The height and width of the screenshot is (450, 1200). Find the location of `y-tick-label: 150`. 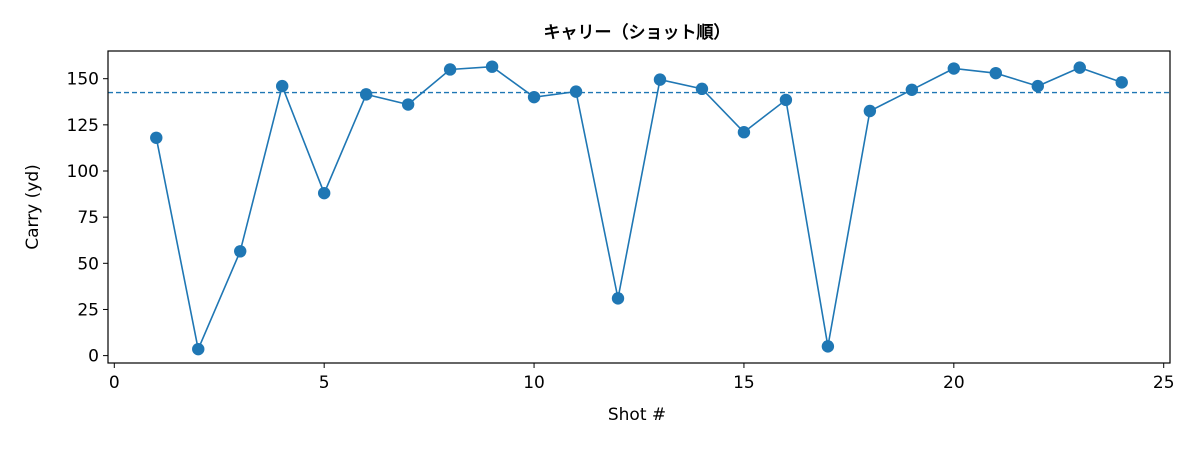

y-tick-label: 150 is located at coordinates (83, 80).